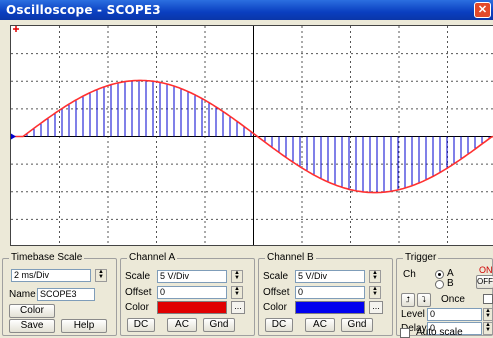 This screenshot has height=338, width=493. What do you see at coordinates (320, 325) in the screenshot?
I see `channel-b-ac-button: AC` at bounding box center [320, 325].